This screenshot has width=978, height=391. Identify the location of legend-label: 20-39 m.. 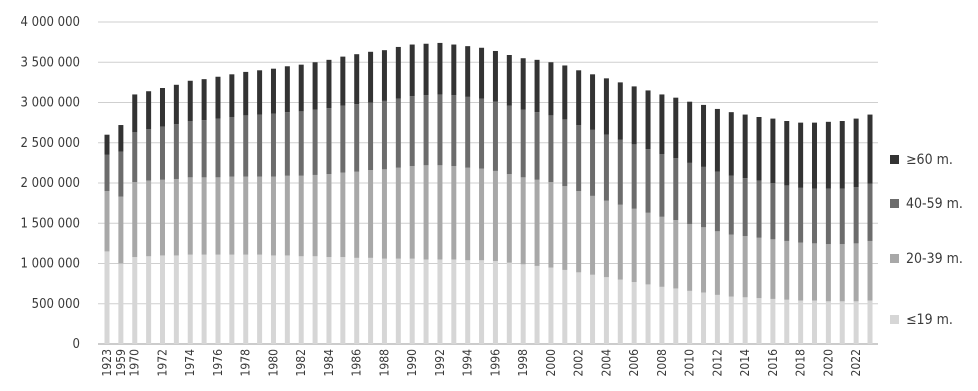
(934, 259).